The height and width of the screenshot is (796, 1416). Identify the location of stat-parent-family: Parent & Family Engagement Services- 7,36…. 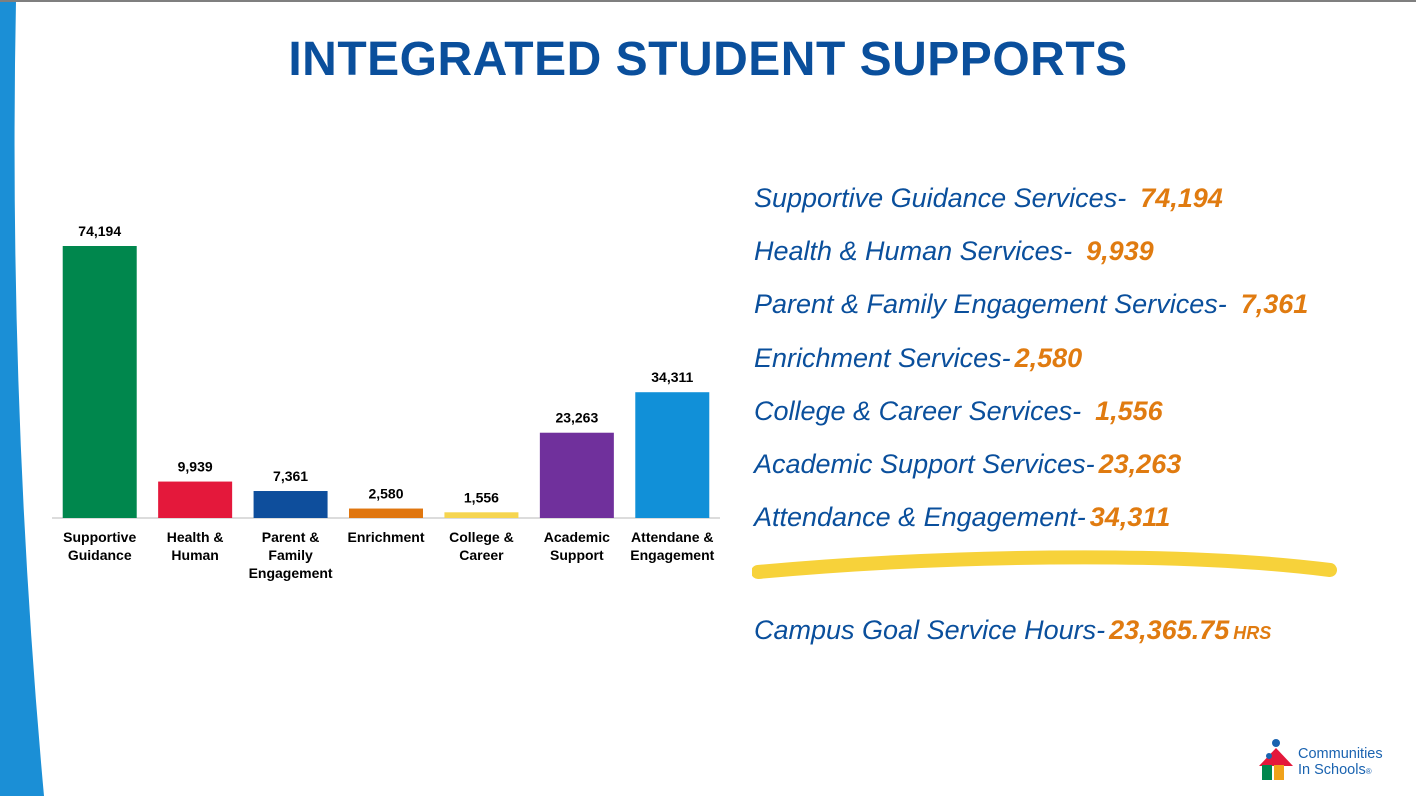
(1074, 310).